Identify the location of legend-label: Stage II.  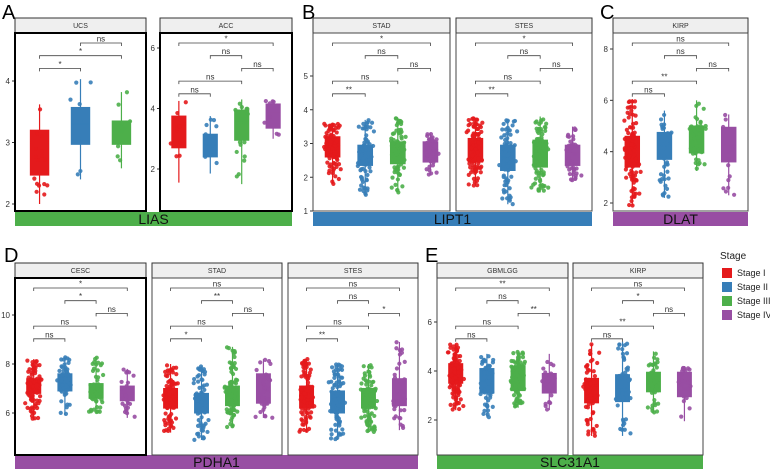
(752, 287).